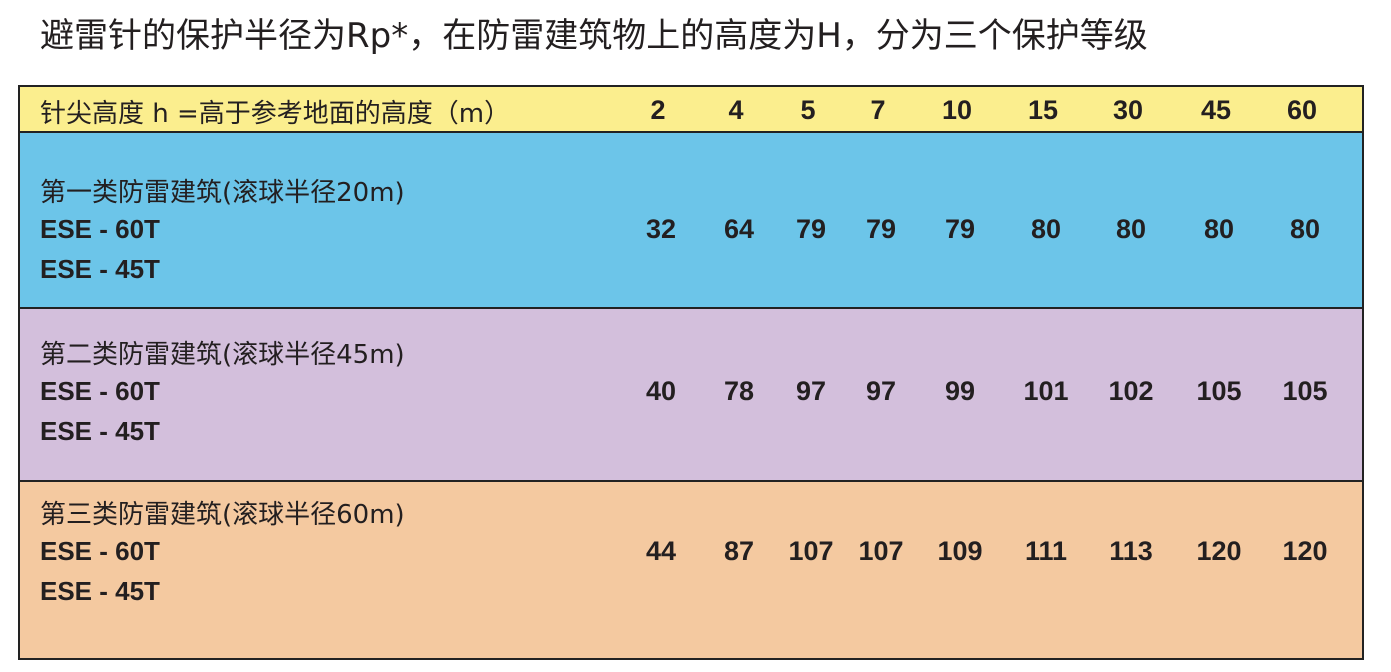  I want to click on header-height: 10, so click(957, 110).